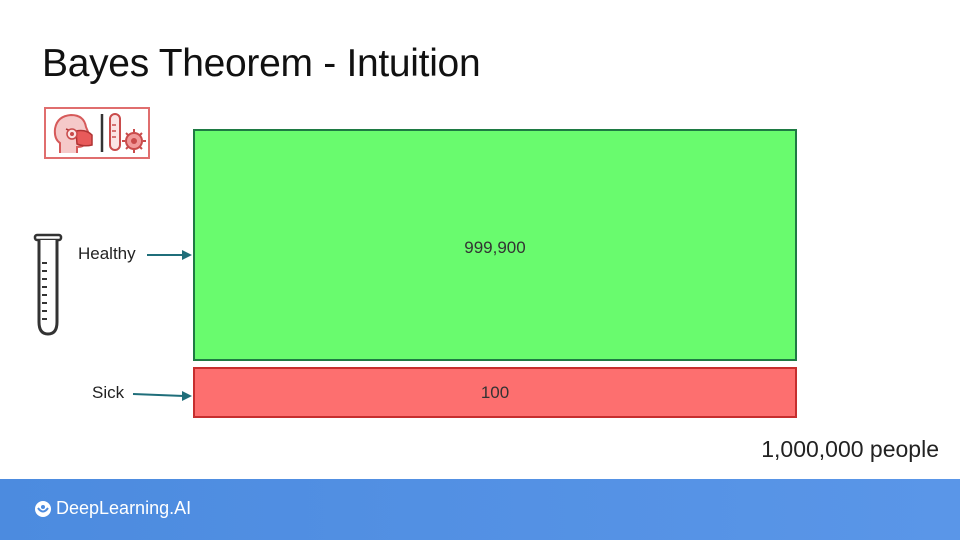  Describe the element at coordinates (78, 133) in the screenshot. I see `sick-person-mask-icon` at that location.